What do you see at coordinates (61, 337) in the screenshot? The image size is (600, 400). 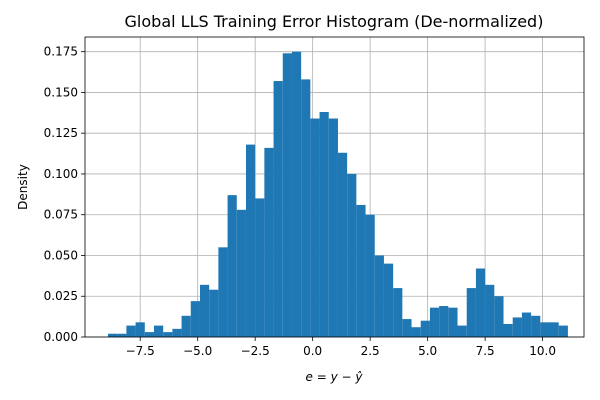 I see `y-tick-label: 0.000` at bounding box center [61, 337].